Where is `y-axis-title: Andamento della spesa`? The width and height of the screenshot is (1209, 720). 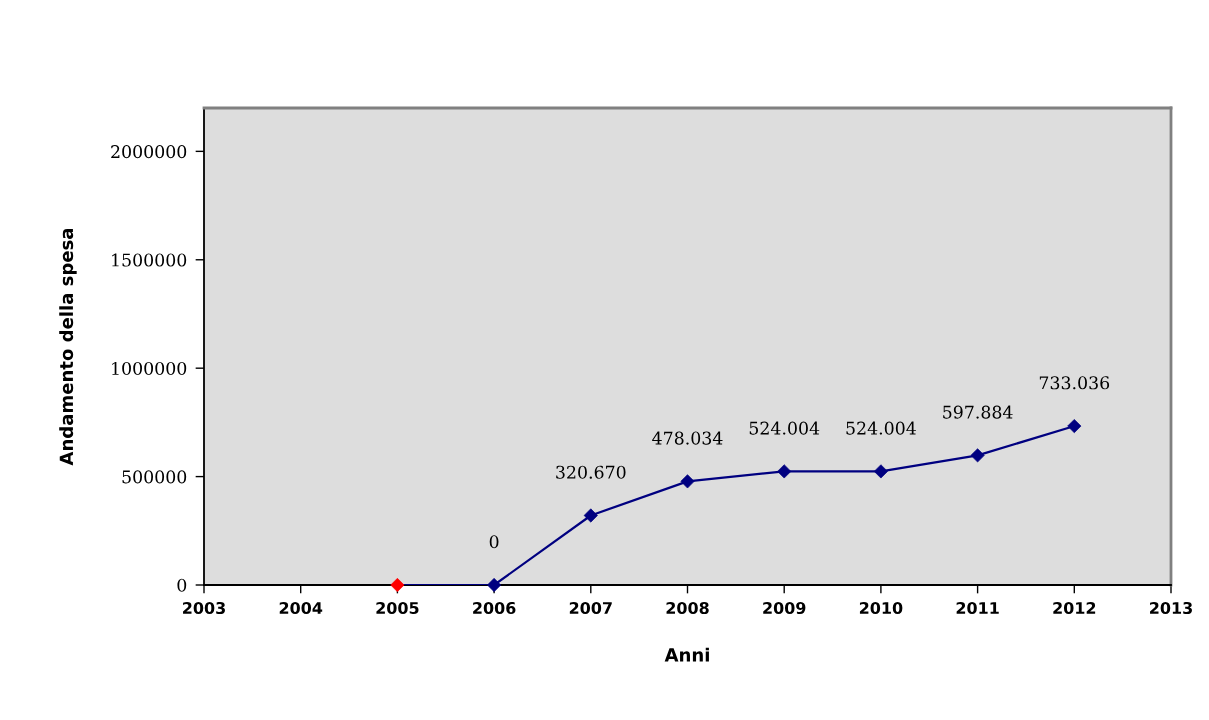
y-axis-title: Andamento della spesa is located at coordinates (68, 347).